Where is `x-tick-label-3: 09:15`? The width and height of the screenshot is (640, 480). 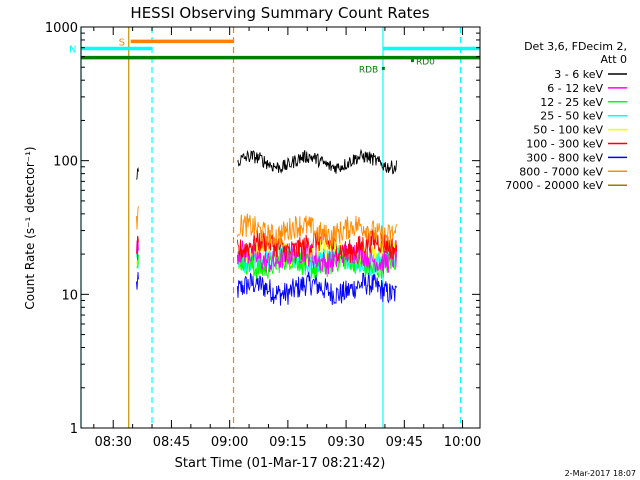 x-tick-label-3: 09:15 is located at coordinates (287, 442).